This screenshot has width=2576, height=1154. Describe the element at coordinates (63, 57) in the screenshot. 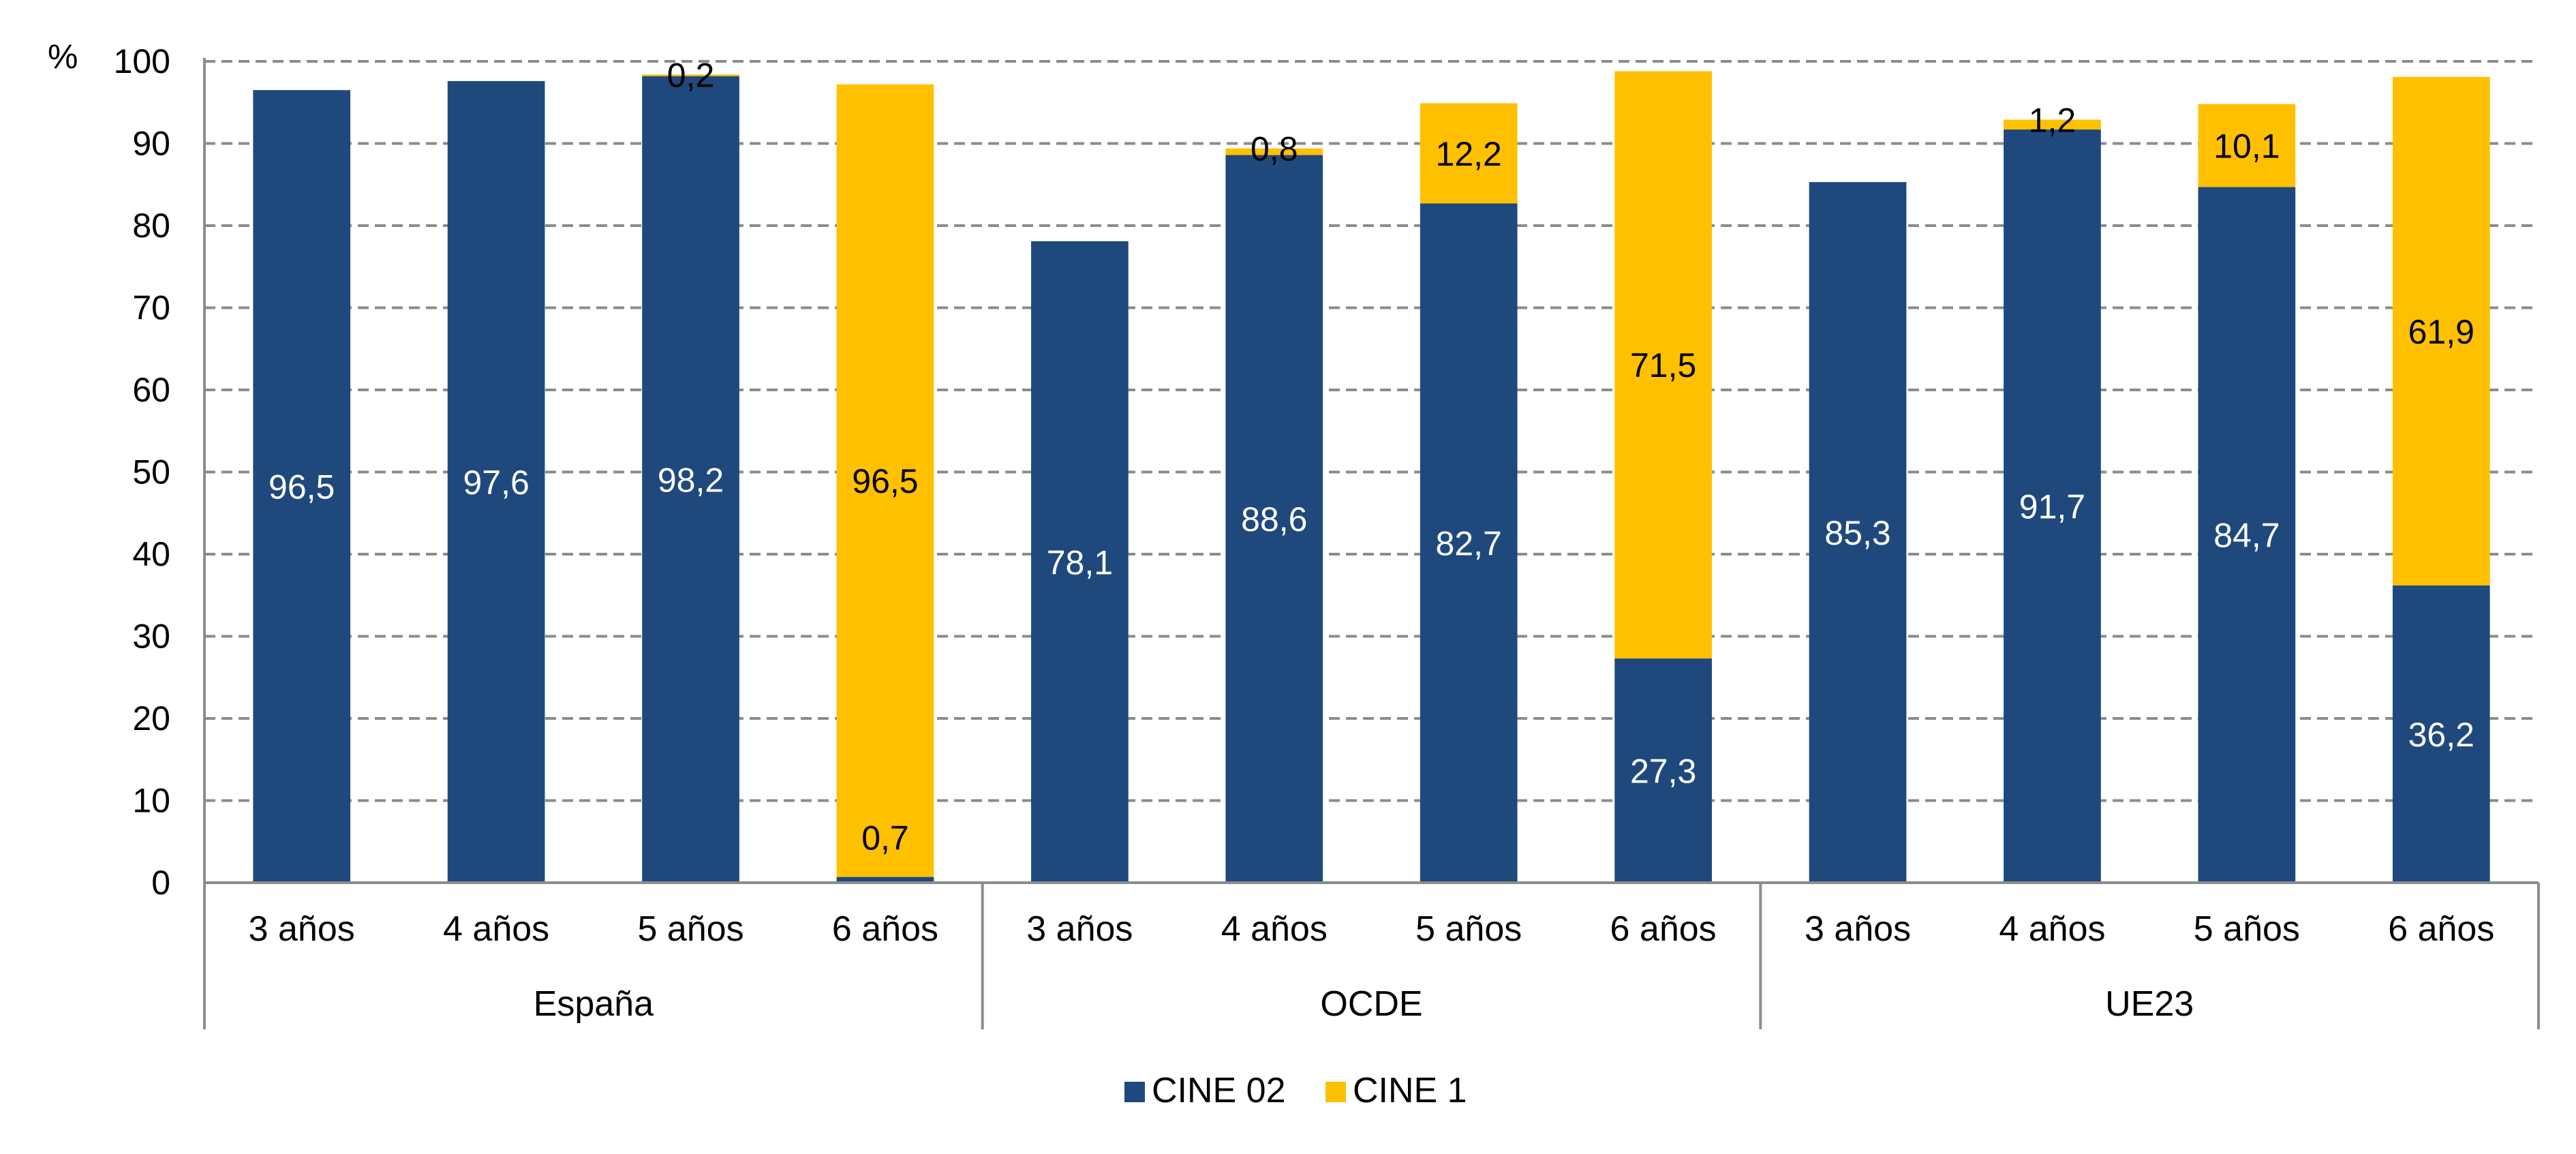

I see `y-unit-label: %` at that location.